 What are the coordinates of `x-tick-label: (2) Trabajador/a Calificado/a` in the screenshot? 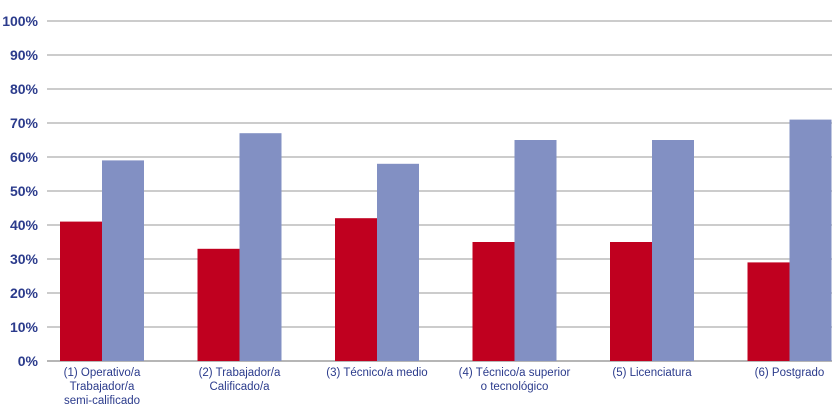 It's located at (240, 380).